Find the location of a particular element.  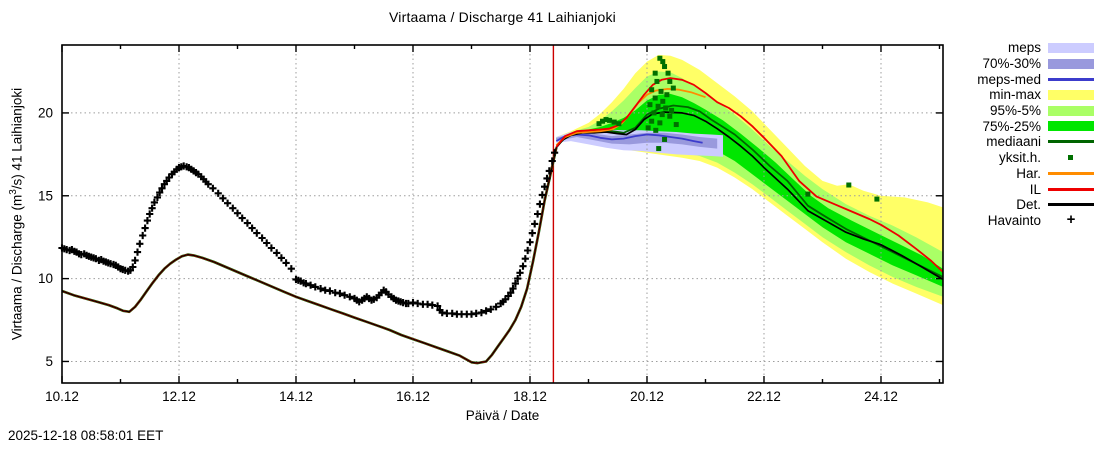

legend-item-har-: Har. is located at coordinates (1035, 174).